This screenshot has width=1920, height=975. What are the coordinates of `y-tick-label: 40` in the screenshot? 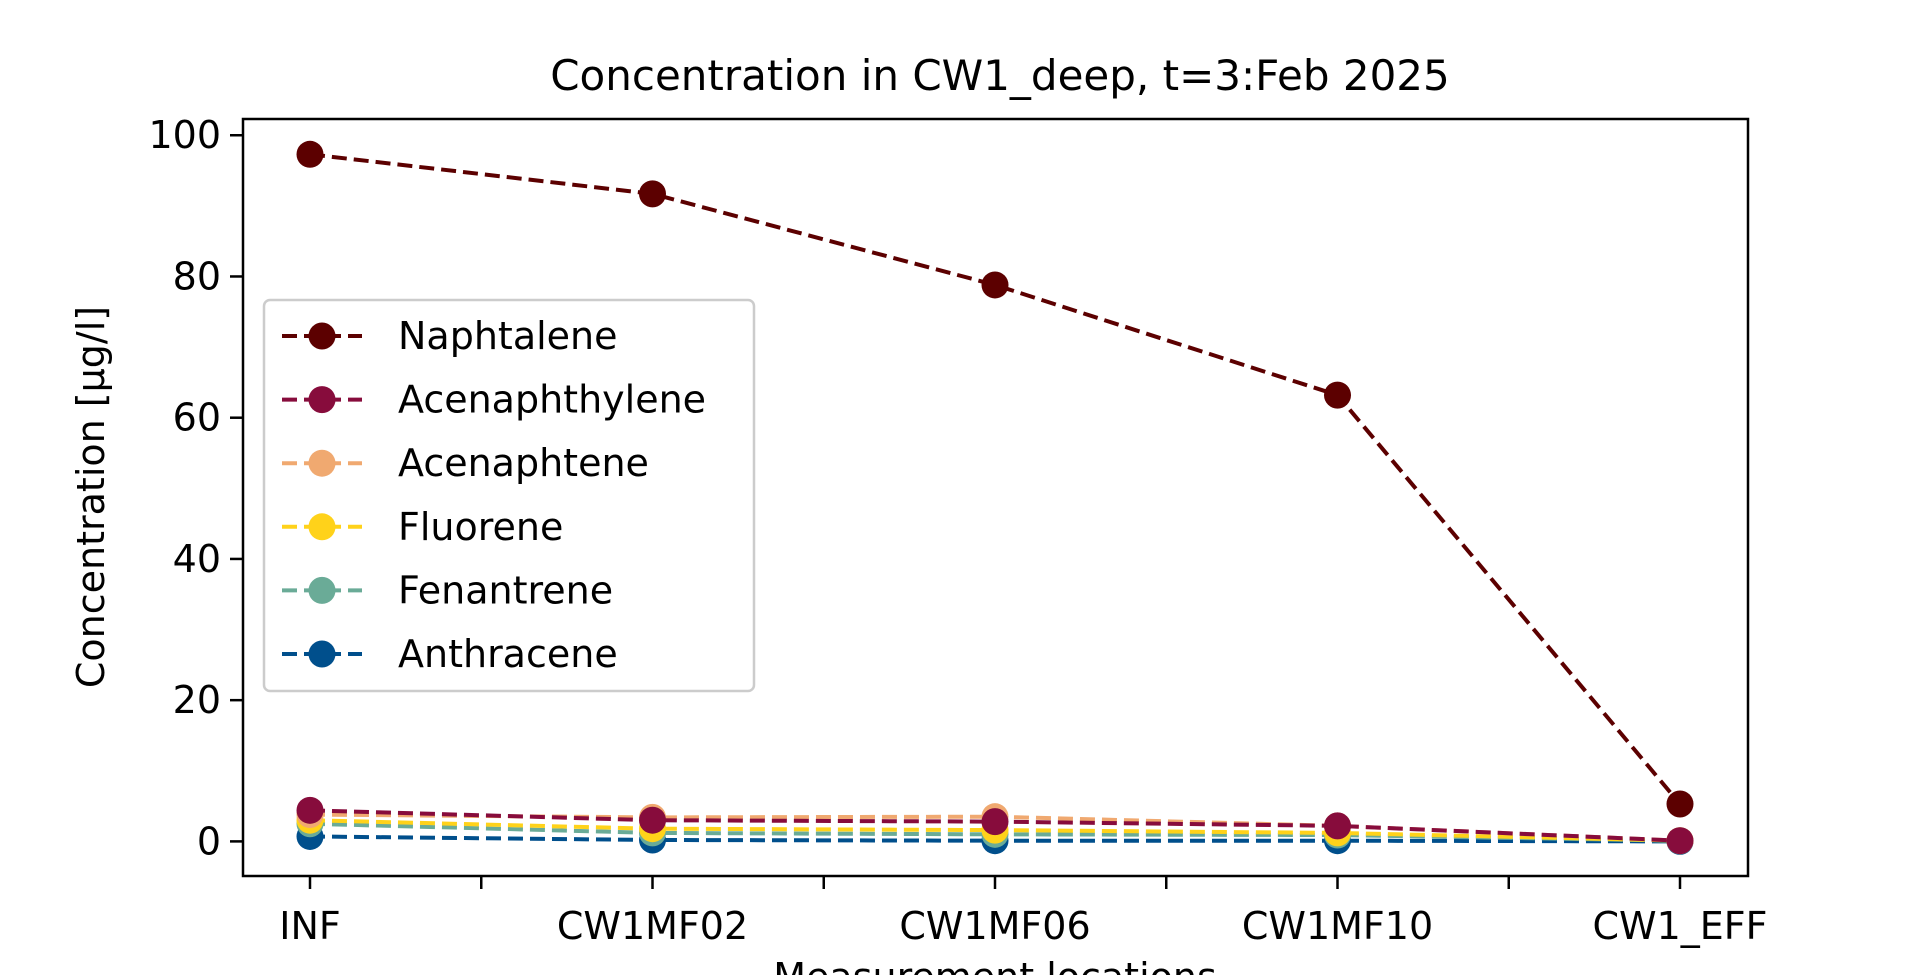 It's located at (197, 559).